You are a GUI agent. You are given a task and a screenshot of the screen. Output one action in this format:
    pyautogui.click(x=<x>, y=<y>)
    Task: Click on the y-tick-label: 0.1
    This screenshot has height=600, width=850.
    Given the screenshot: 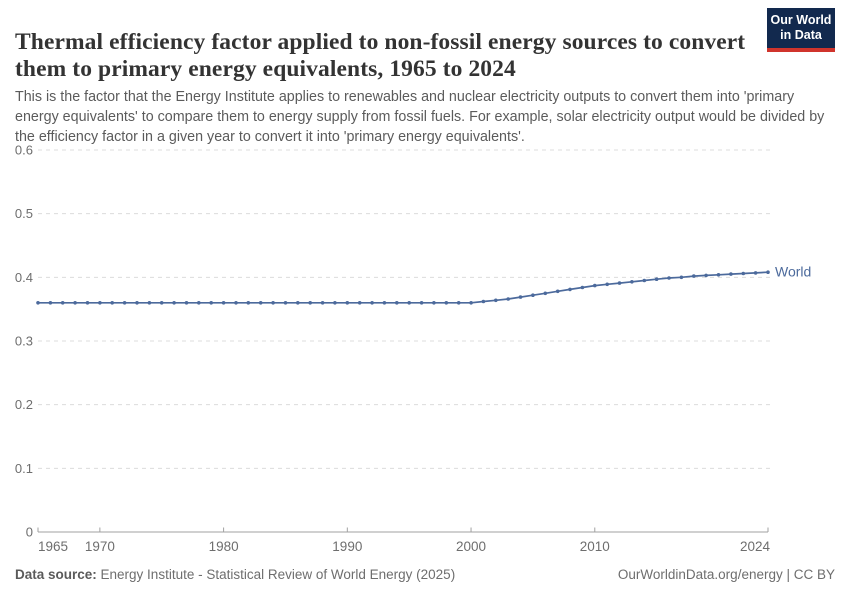 What is the action you would take?
    pyautogui.click(x=24, y=468)
    